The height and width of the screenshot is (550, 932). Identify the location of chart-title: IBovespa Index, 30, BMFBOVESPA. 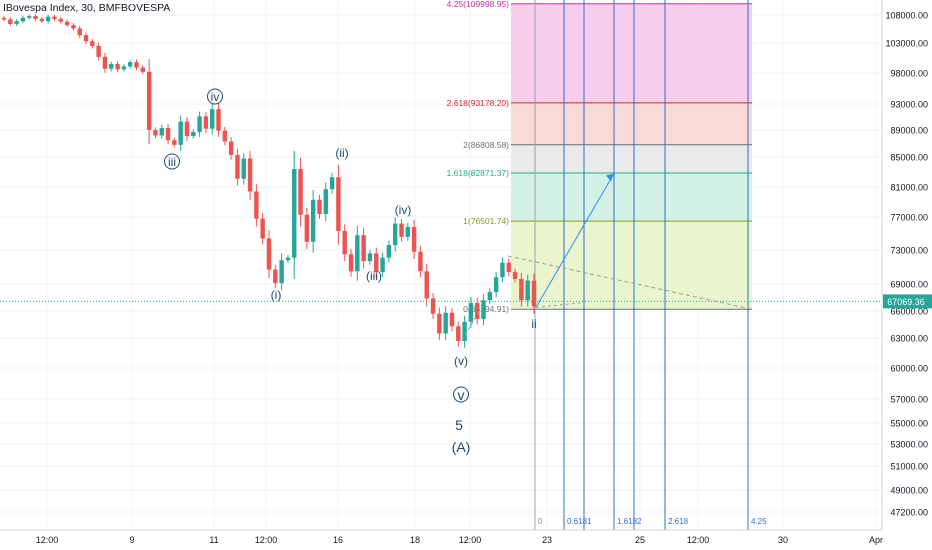
(87, 8).